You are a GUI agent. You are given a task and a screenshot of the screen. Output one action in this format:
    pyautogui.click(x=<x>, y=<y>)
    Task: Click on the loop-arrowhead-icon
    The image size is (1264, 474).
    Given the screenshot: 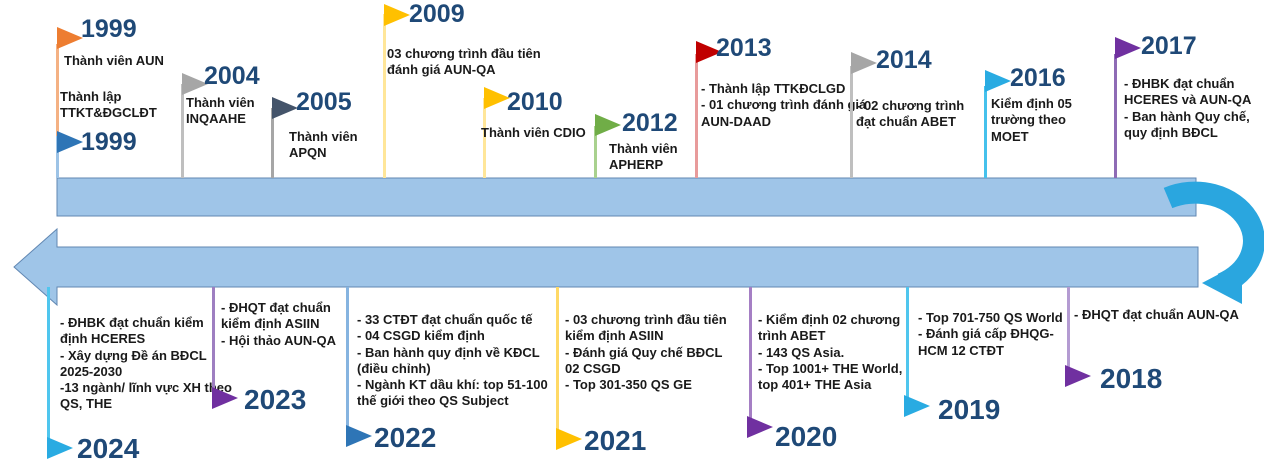 What is the action you would take?
    pyautogui.click(x=1222, y=283)
    